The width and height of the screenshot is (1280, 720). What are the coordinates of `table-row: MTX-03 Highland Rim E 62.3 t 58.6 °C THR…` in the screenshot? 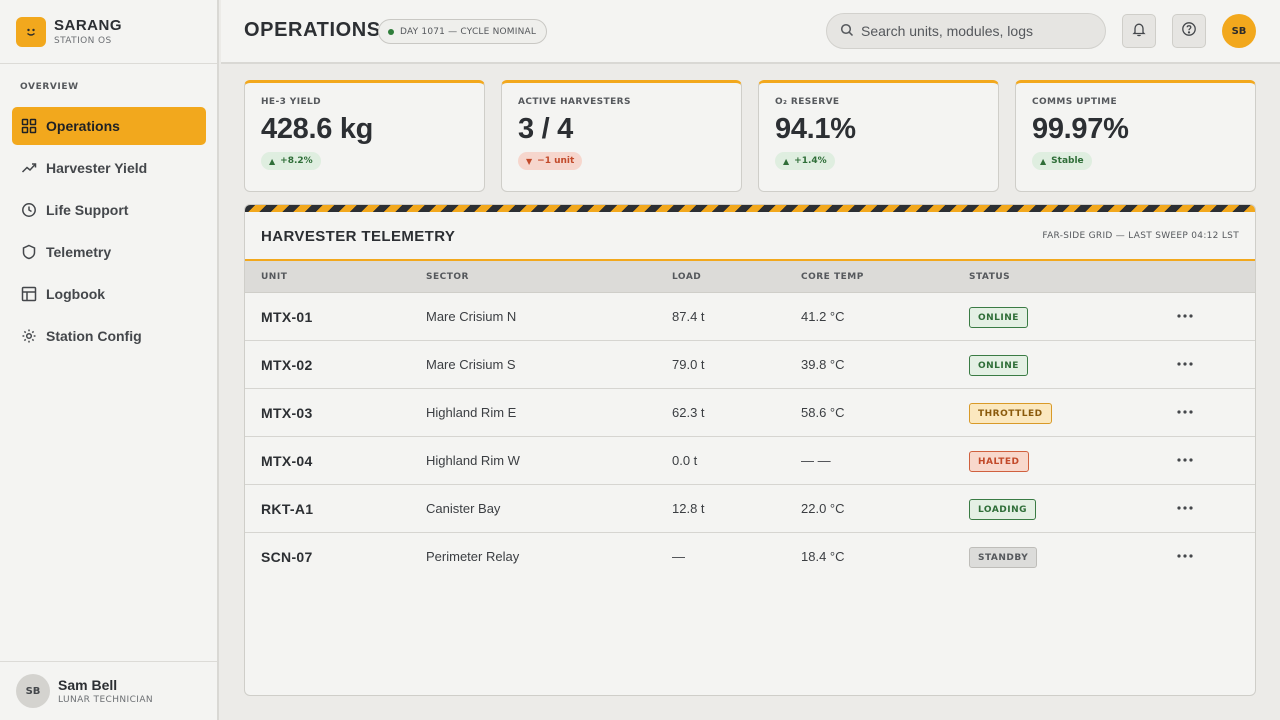 It's located at (750, 413).